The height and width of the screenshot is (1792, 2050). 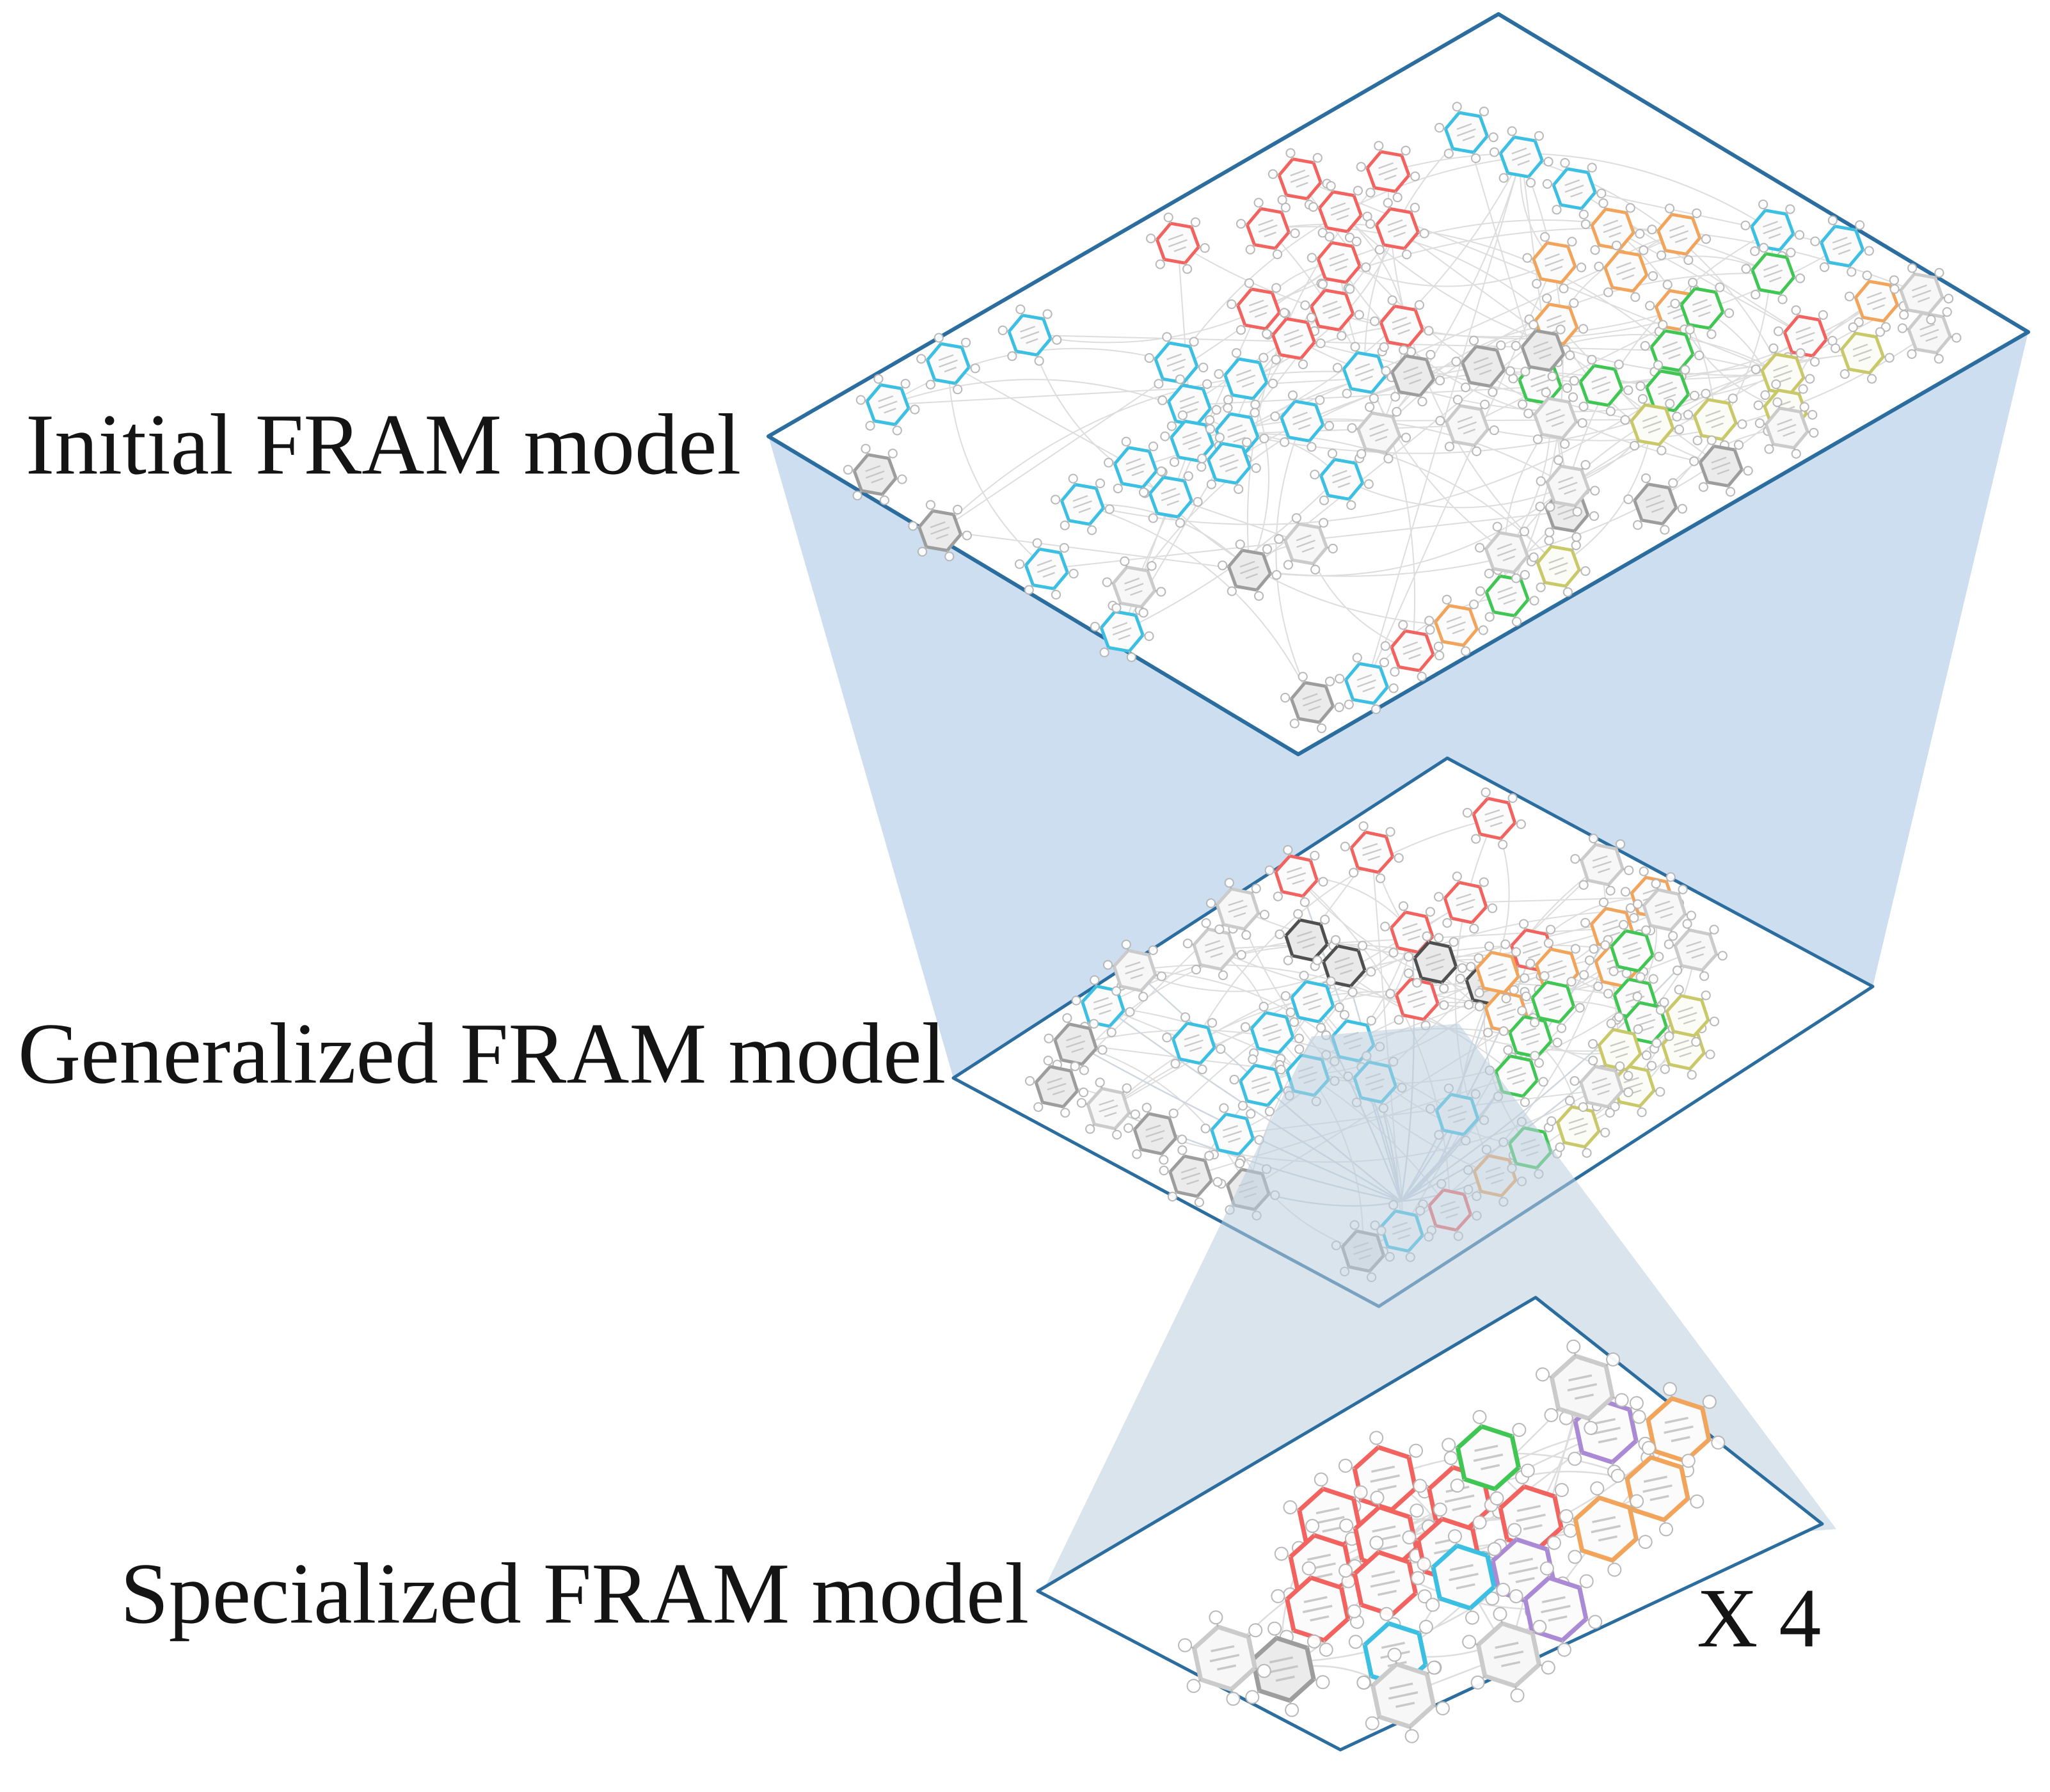 What do you see at coordinates (1759, 1618) in the screenshot?
I see `label-multiplier-x4: X 4` at bounding box center [1759, 1618].